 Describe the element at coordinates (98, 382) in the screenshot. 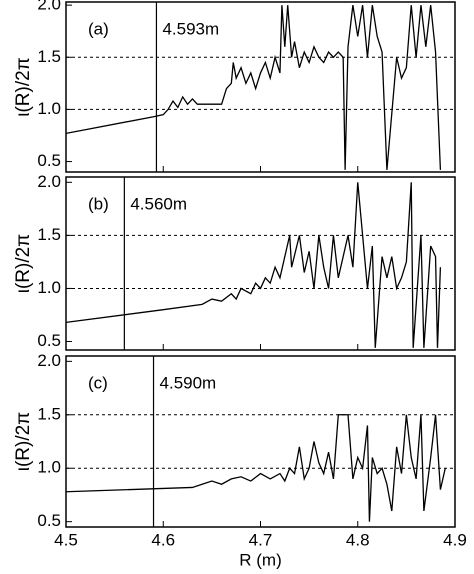

I see `panel-label: (c)` at that location.